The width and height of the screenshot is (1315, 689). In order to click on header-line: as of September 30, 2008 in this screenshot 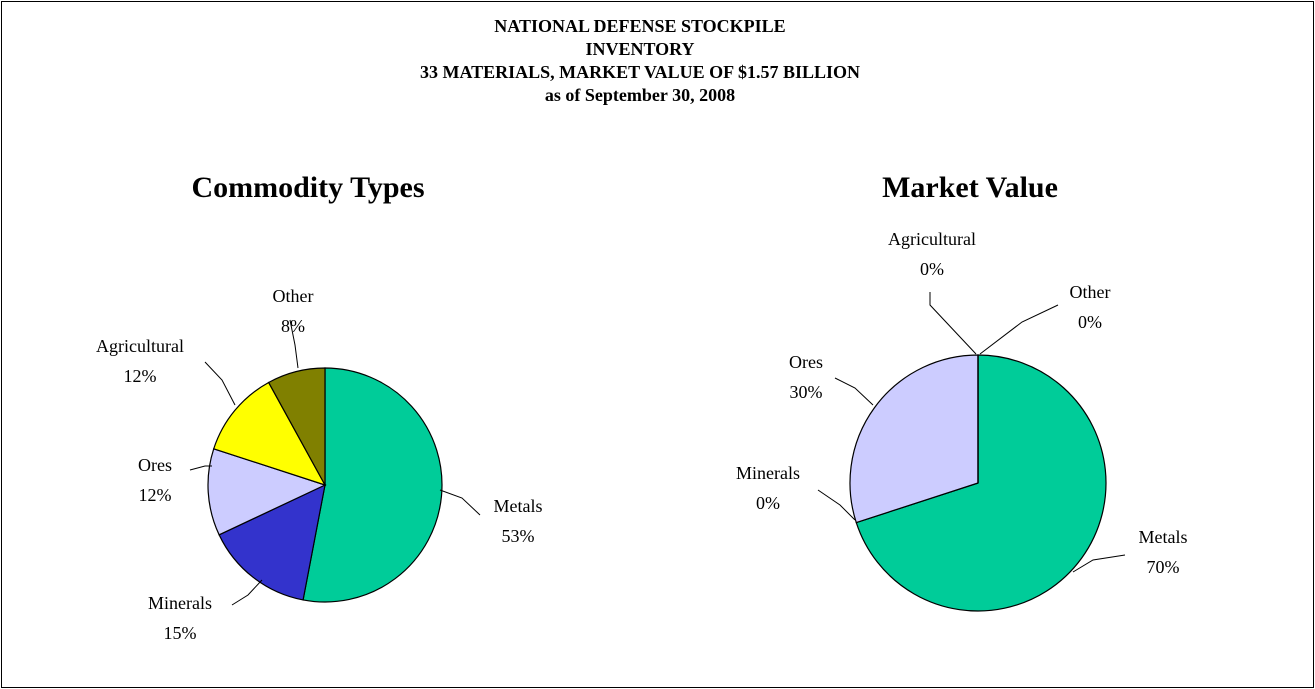, I will do `click(640, 95)`.